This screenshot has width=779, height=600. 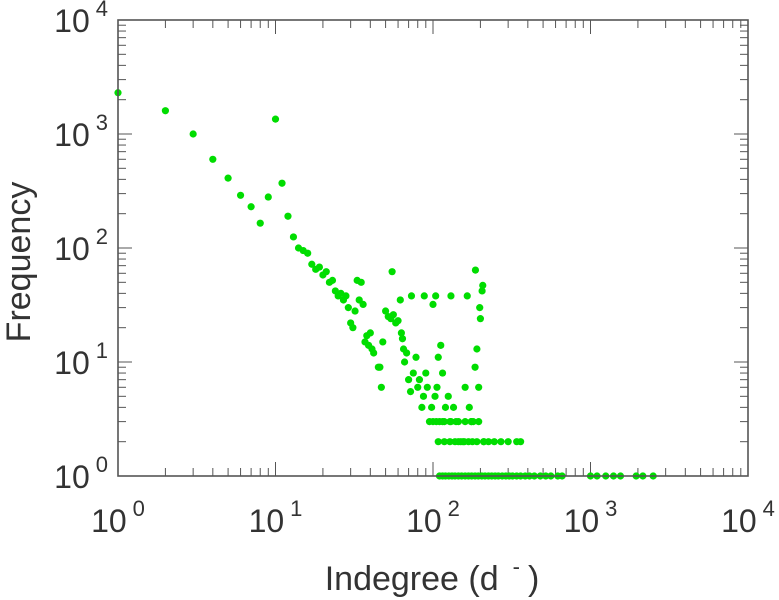 I want to click on y-tick-label-exp: 3, so click(x=102, y=122).